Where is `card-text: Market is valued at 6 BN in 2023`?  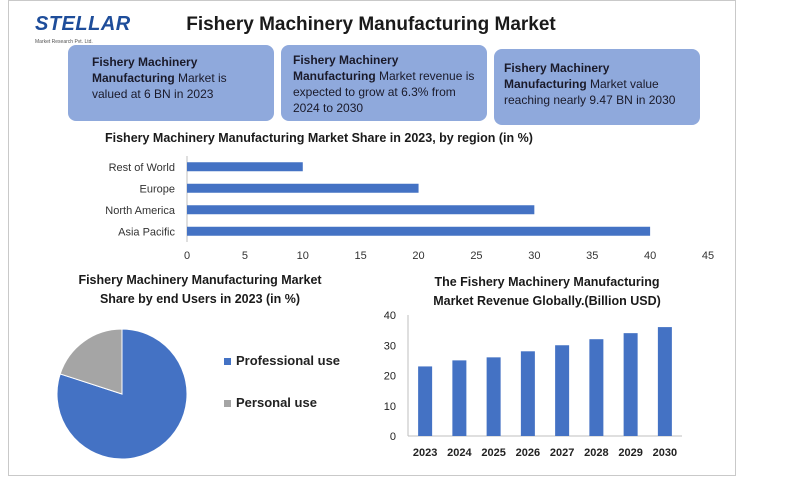
card-text: Market is valued at 6 BN in 2023 is located at coordinates (159, 86).